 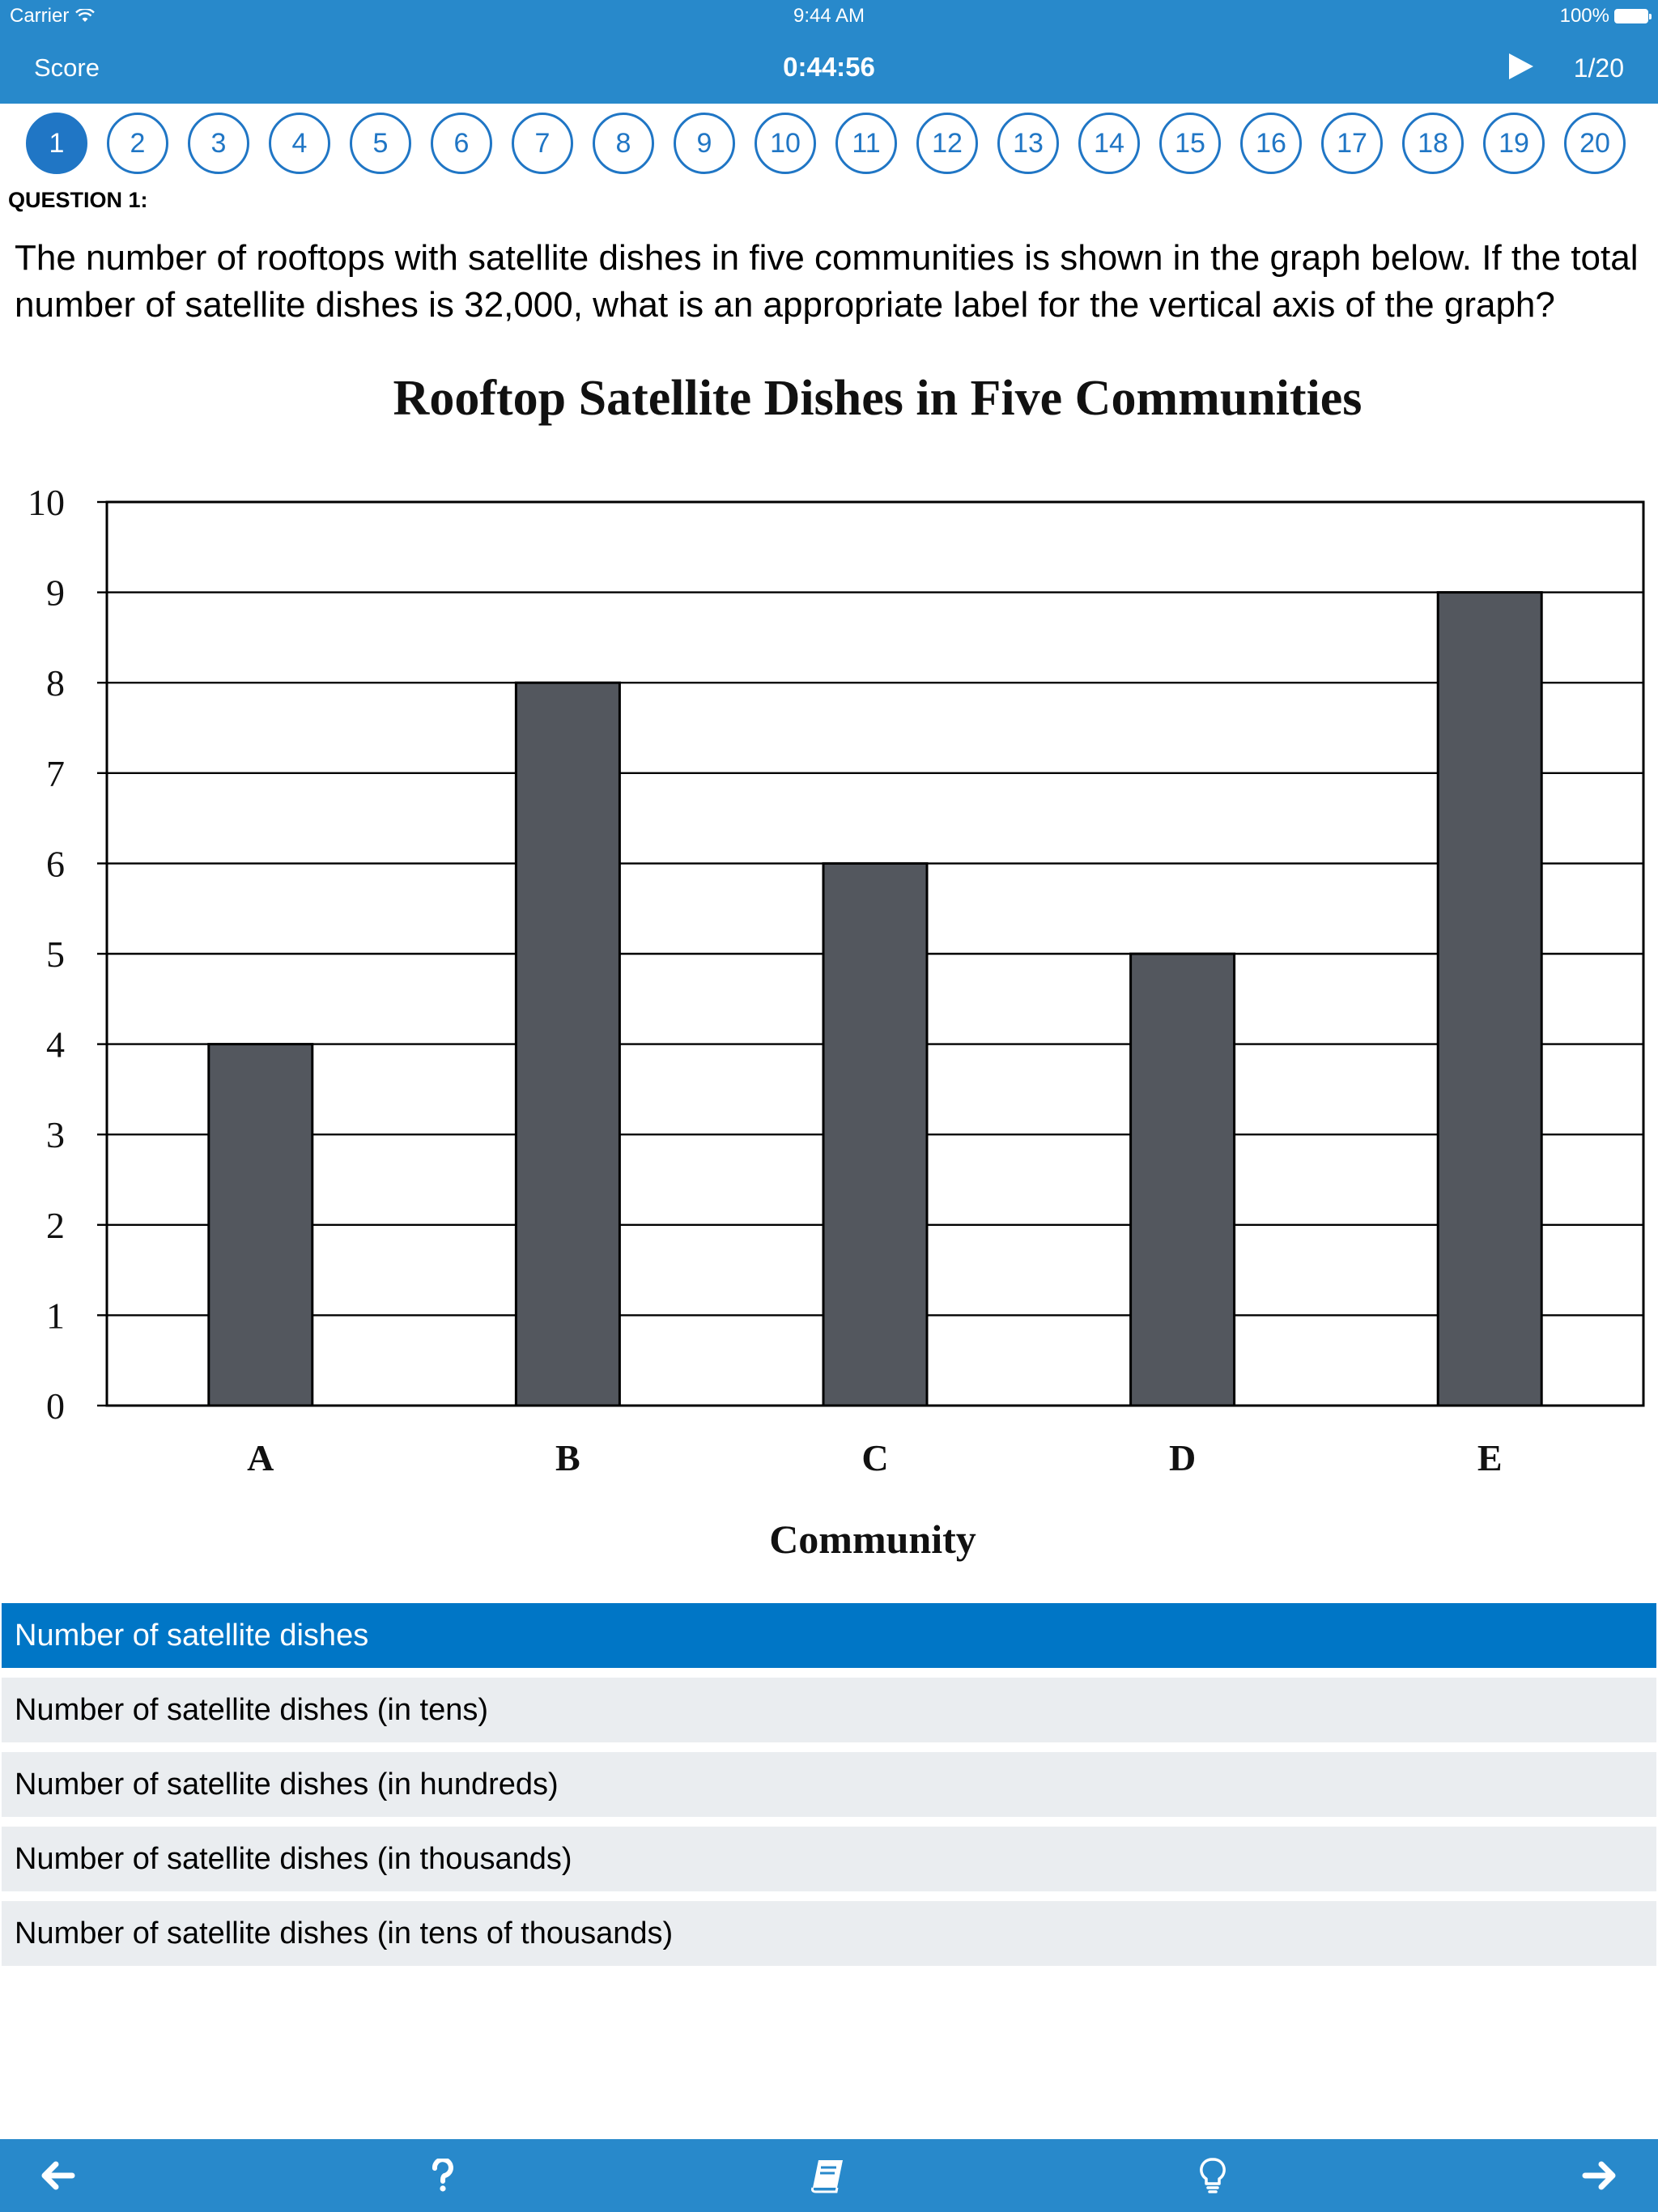 I want to click on next-button, so click(x=1600, y=2176).